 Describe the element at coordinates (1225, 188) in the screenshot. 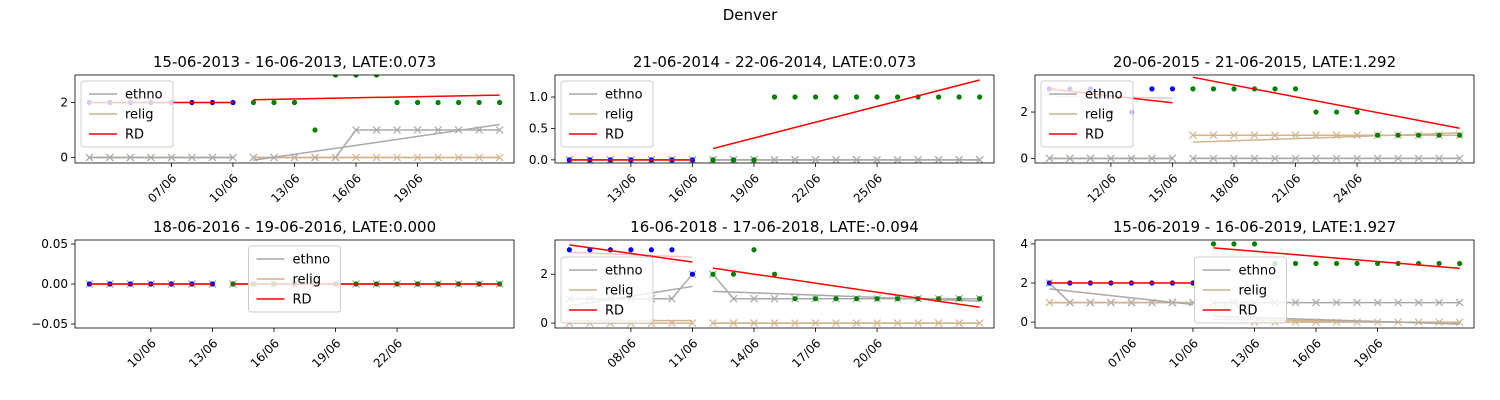

I see `x-tick-label: 18/06` at that location.